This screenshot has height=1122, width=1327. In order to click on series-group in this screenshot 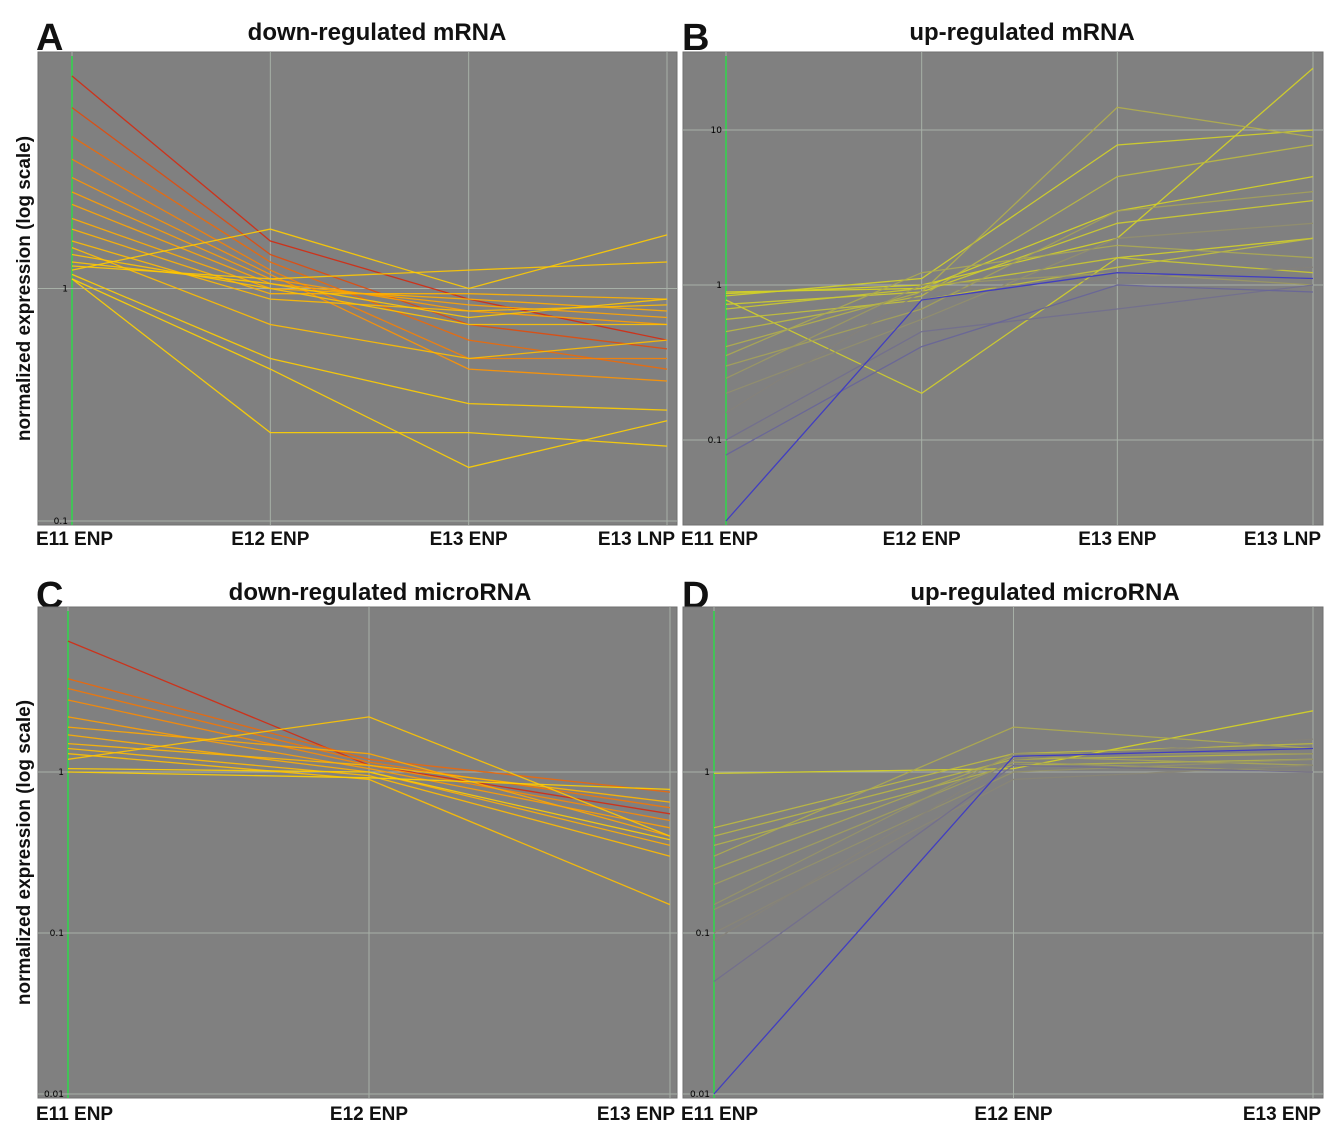, I will do `click(369, 773)`.